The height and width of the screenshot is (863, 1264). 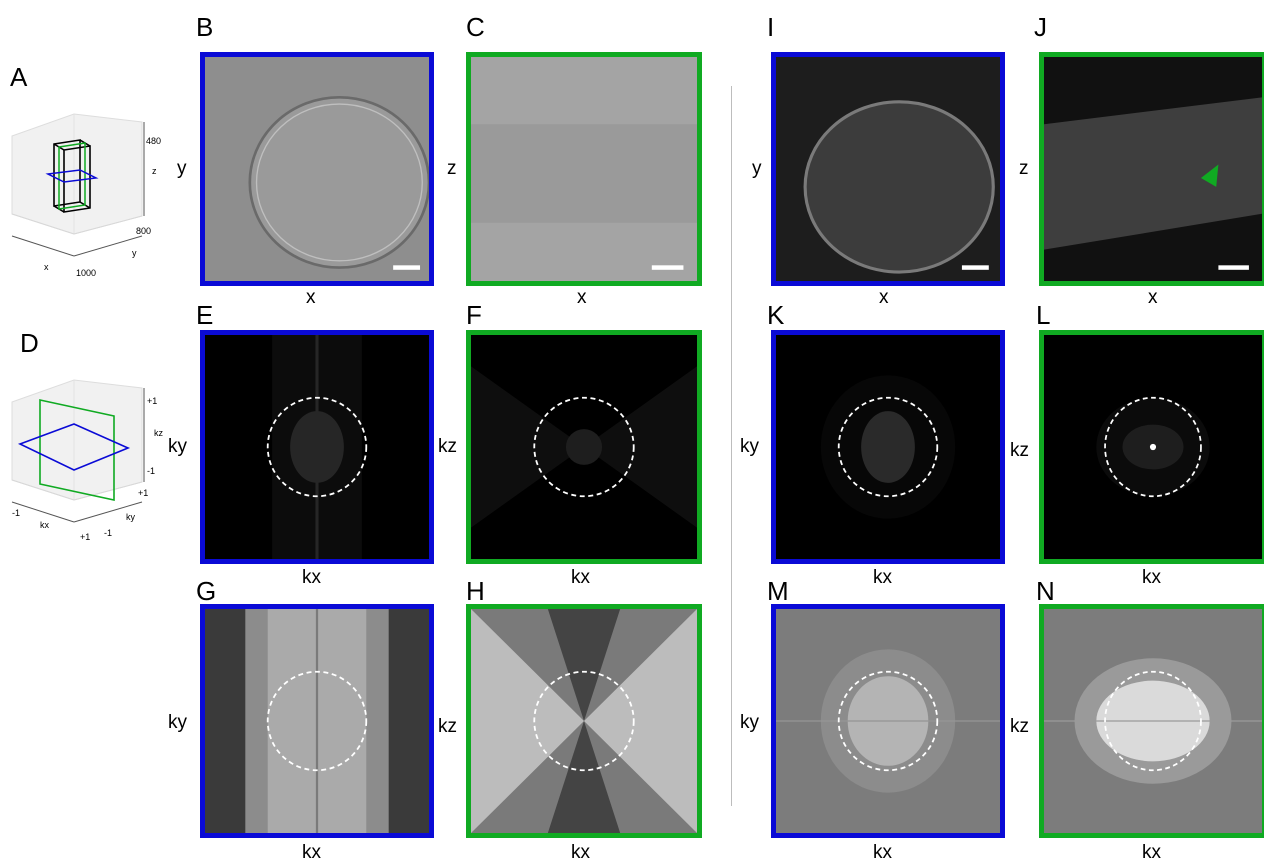 What do you see at coordinates (888, 721) in the screenshot?
I see `panel-m-fft-xy-denoised-log` at bounding box center [888, 721].